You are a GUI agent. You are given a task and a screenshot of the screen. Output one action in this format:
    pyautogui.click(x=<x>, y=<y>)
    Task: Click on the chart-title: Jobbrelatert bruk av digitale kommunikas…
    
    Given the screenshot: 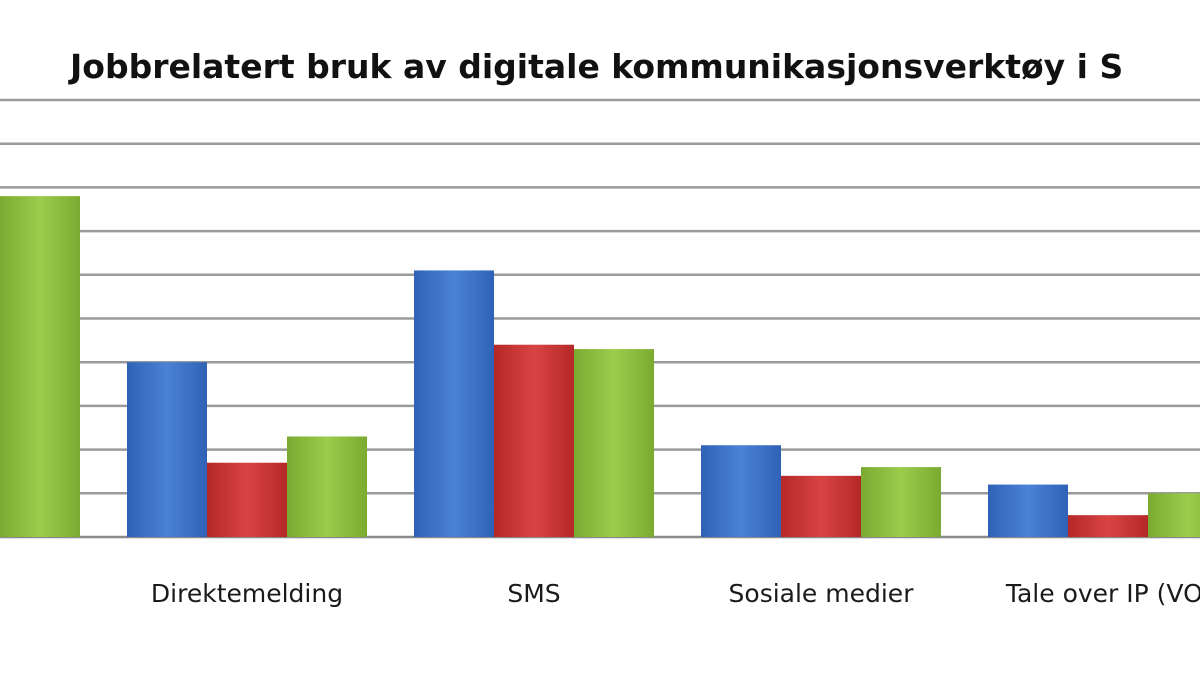 What is the action you would take?
    pyautogui.click(x=595, y=66)
    